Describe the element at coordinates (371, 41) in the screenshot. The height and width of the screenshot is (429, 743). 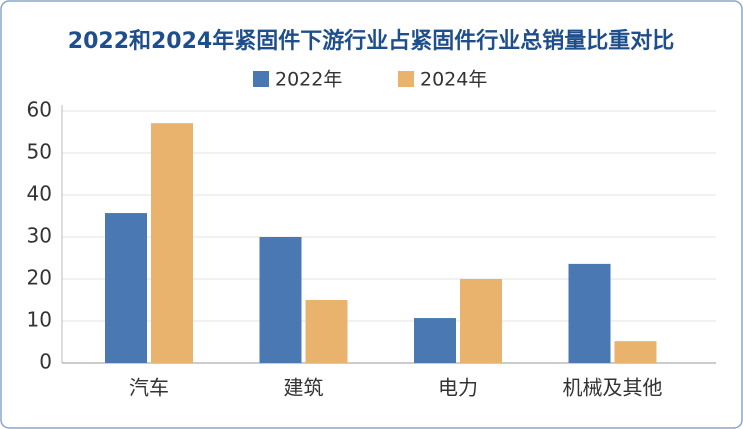
I see `chart-title: 2022和2024年紧固件下游行业占紧固件行业总销量比重对比` at that location.